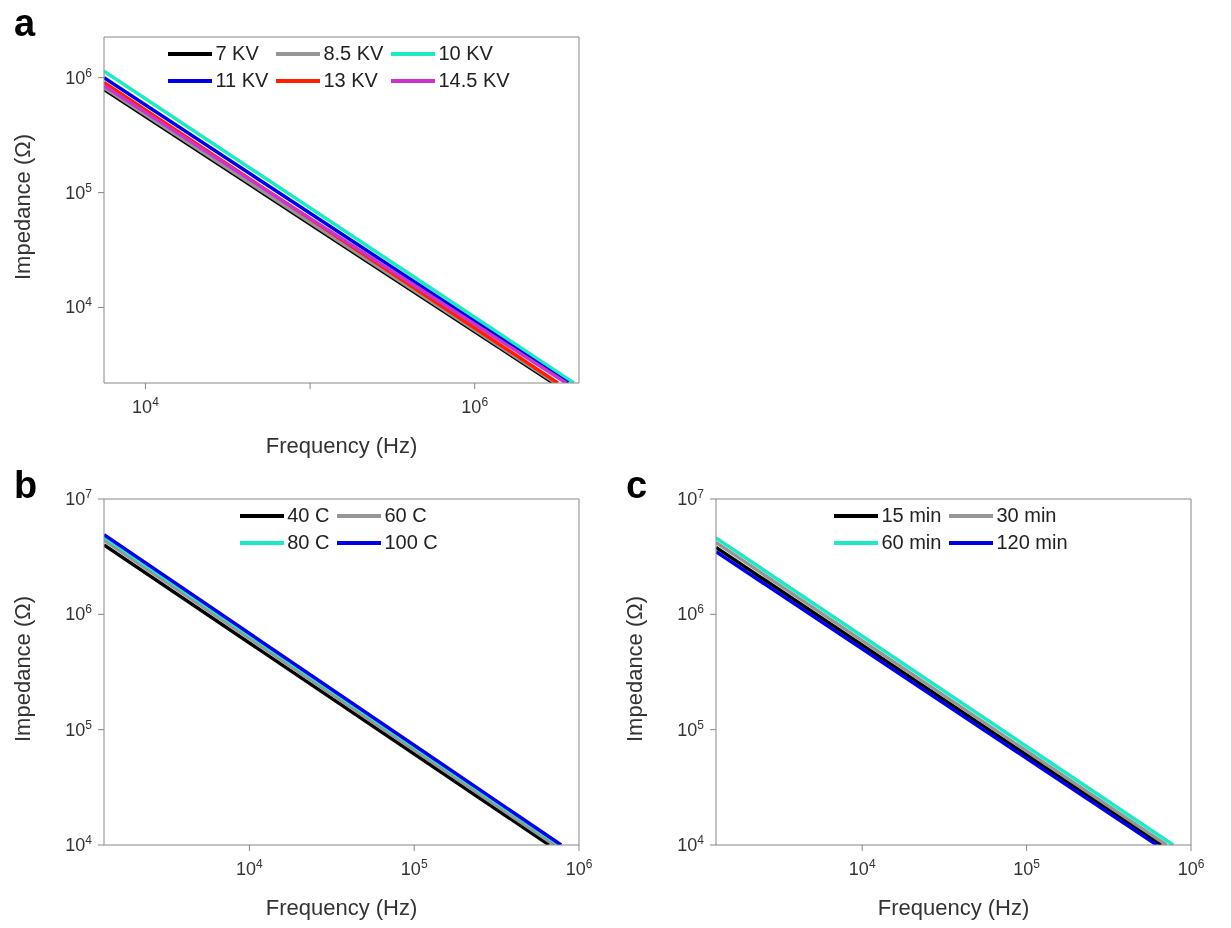 The height and width of the screenshot is (928, 1231). I want to click on chart-title: c, so click(637, 485).